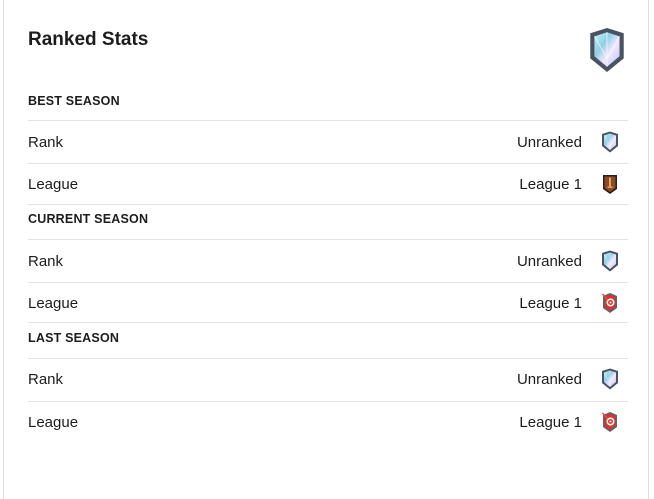  What do you see at coordinates (88, 39) in the screenshot?
I see `page-title: Ranked Stats` at bounding box center [88, 39].